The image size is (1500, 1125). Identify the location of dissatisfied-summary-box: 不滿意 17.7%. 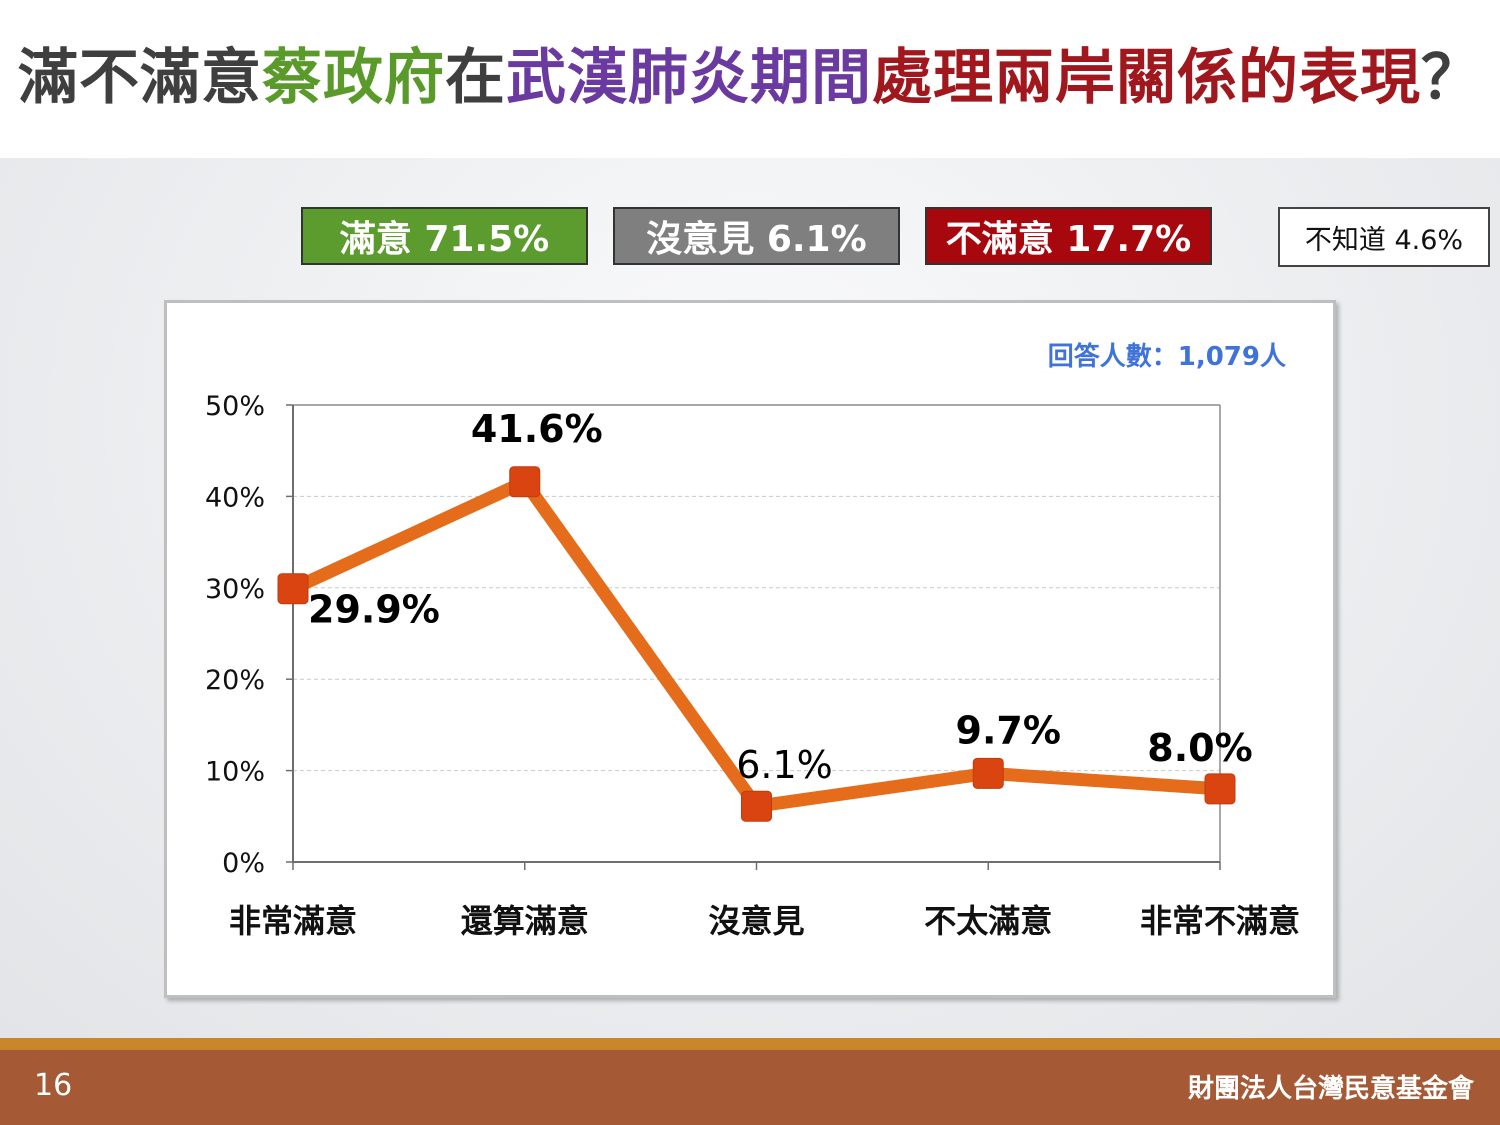
(1068, 236).